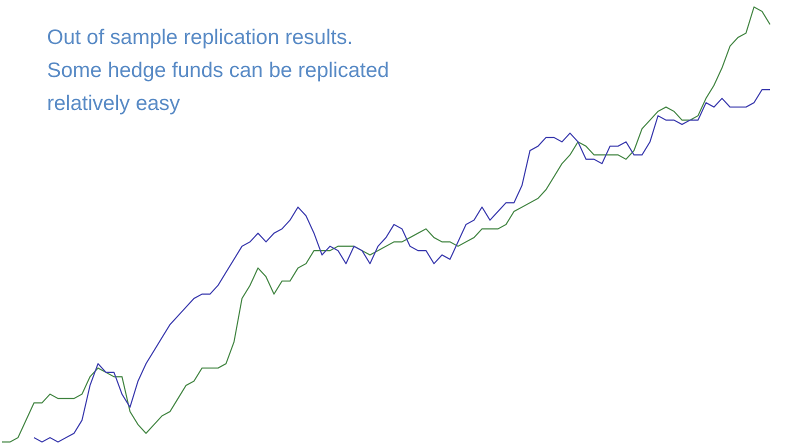 The height and width of the screenshot is (443, 793). I want to click on annotation: Out of sample replication results., so click(200, 37).